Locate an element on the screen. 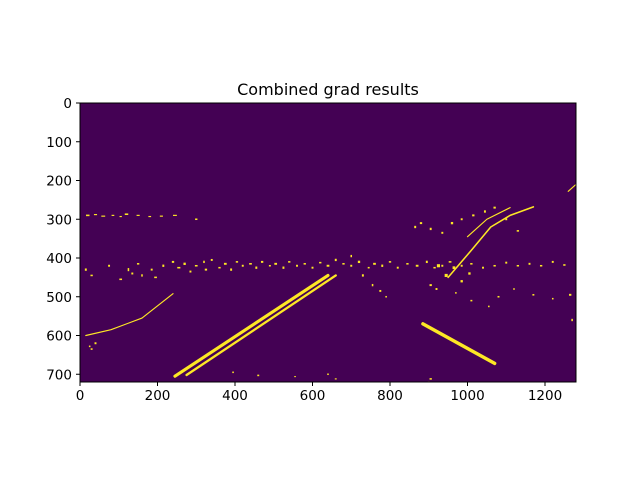 The height and width of the screenshot is (480, 640). x-tick-label: 200 is located at coordinates (158, 396).